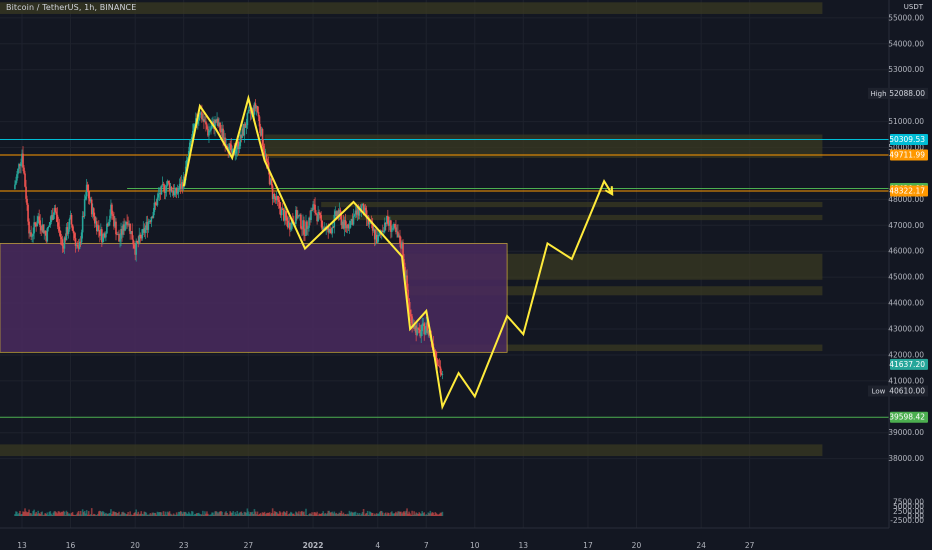  I want to click on time-tick-label: 4, so click(377, 545).